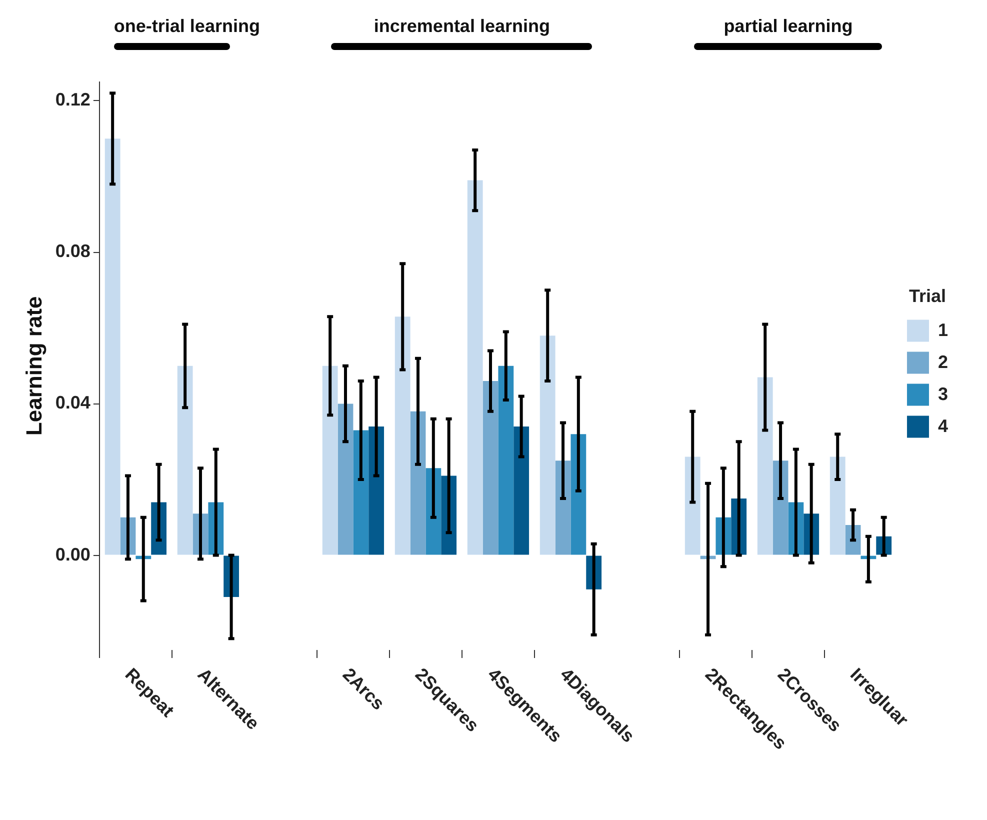 The width and height of the screenshot is (987, 820). What do you see at coordinates (788, 26) in the screenshot?
I see `text: partial learning` at bounding box center [788, 26].